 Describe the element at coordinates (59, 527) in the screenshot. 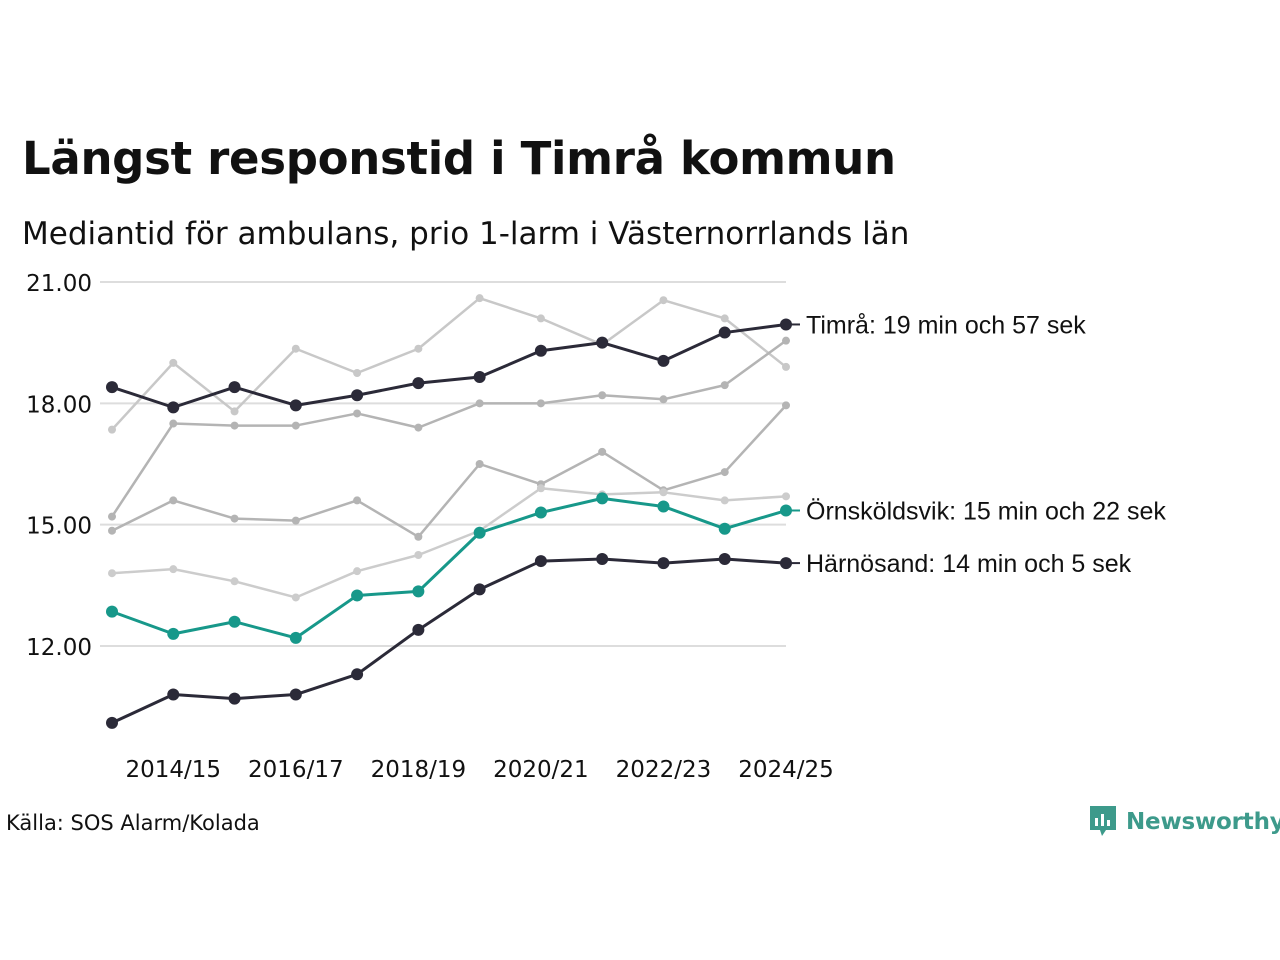

I see `y-tick-label: 15.00` at that location.